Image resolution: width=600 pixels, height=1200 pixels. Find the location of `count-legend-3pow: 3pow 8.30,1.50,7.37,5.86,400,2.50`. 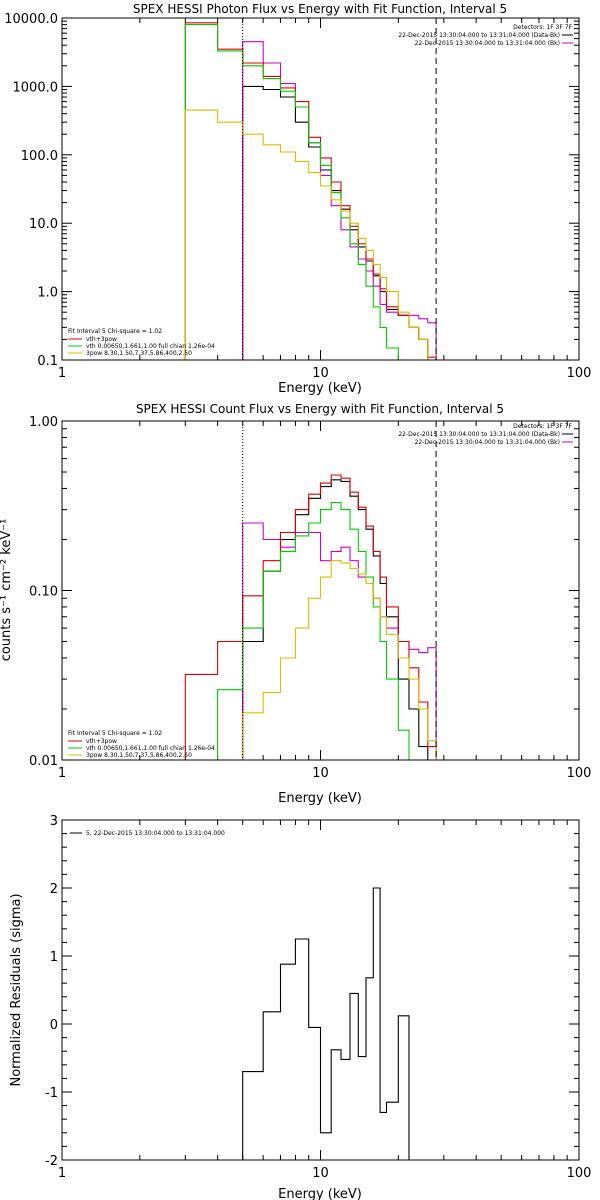

count-legend-3pow: 3pow 8.30,1.50,7.37,5.86,400,2.50 is located at coordinates (139, 755).